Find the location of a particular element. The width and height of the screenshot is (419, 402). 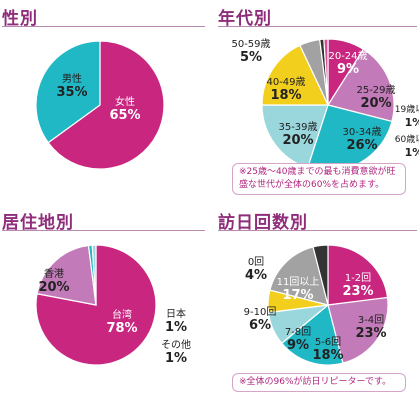

age-heading: 年代別 is located at coordinates (245, 19).